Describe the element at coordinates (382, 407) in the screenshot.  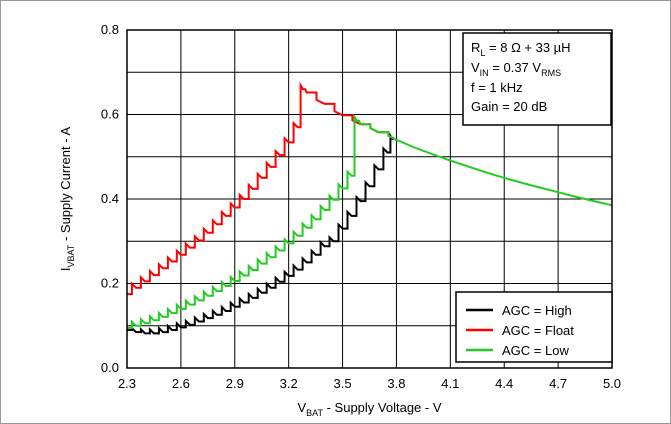
I see `x-axis-title-rest: - Supply Voltage - V` at that location.